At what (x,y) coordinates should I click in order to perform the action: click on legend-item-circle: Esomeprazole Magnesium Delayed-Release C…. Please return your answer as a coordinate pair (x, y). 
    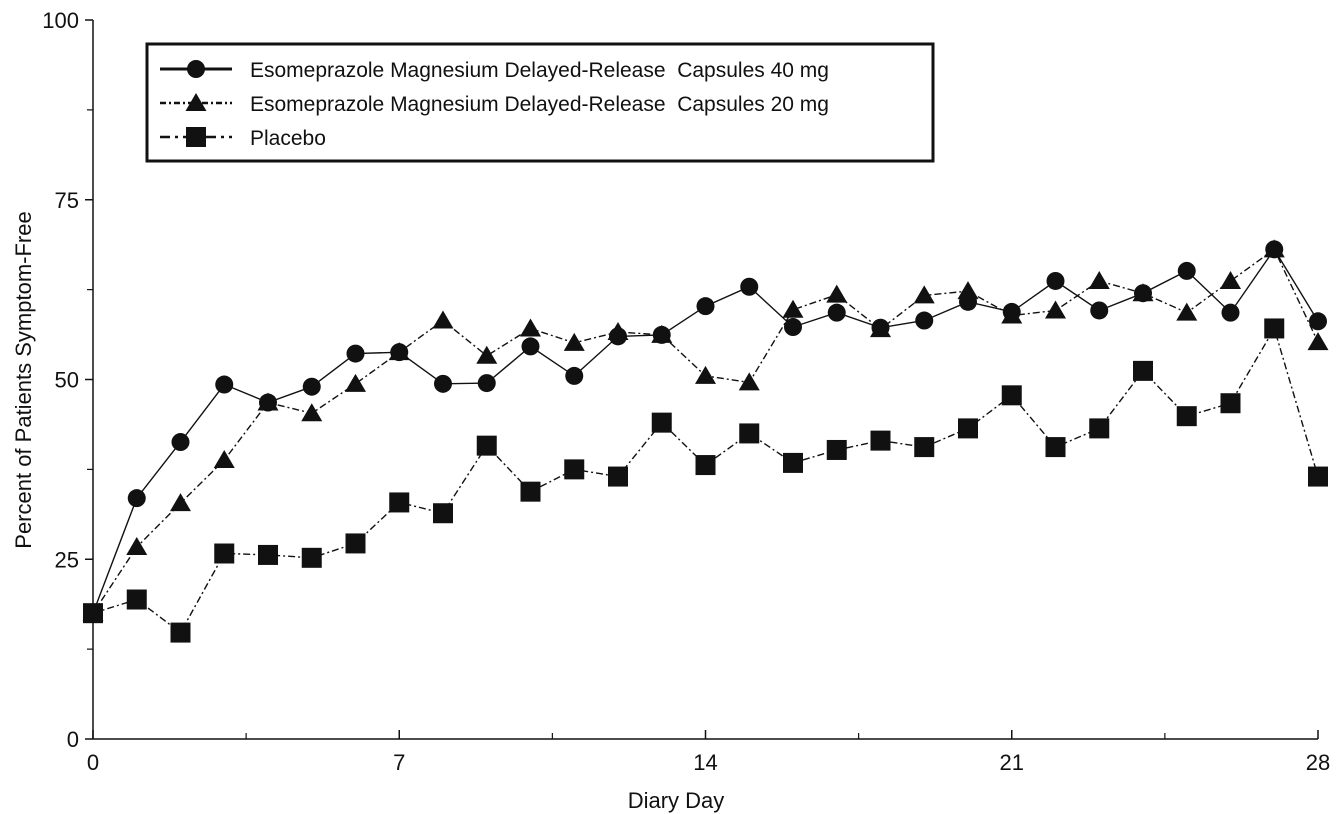
    Looking at the image, I should click on (494, 70).